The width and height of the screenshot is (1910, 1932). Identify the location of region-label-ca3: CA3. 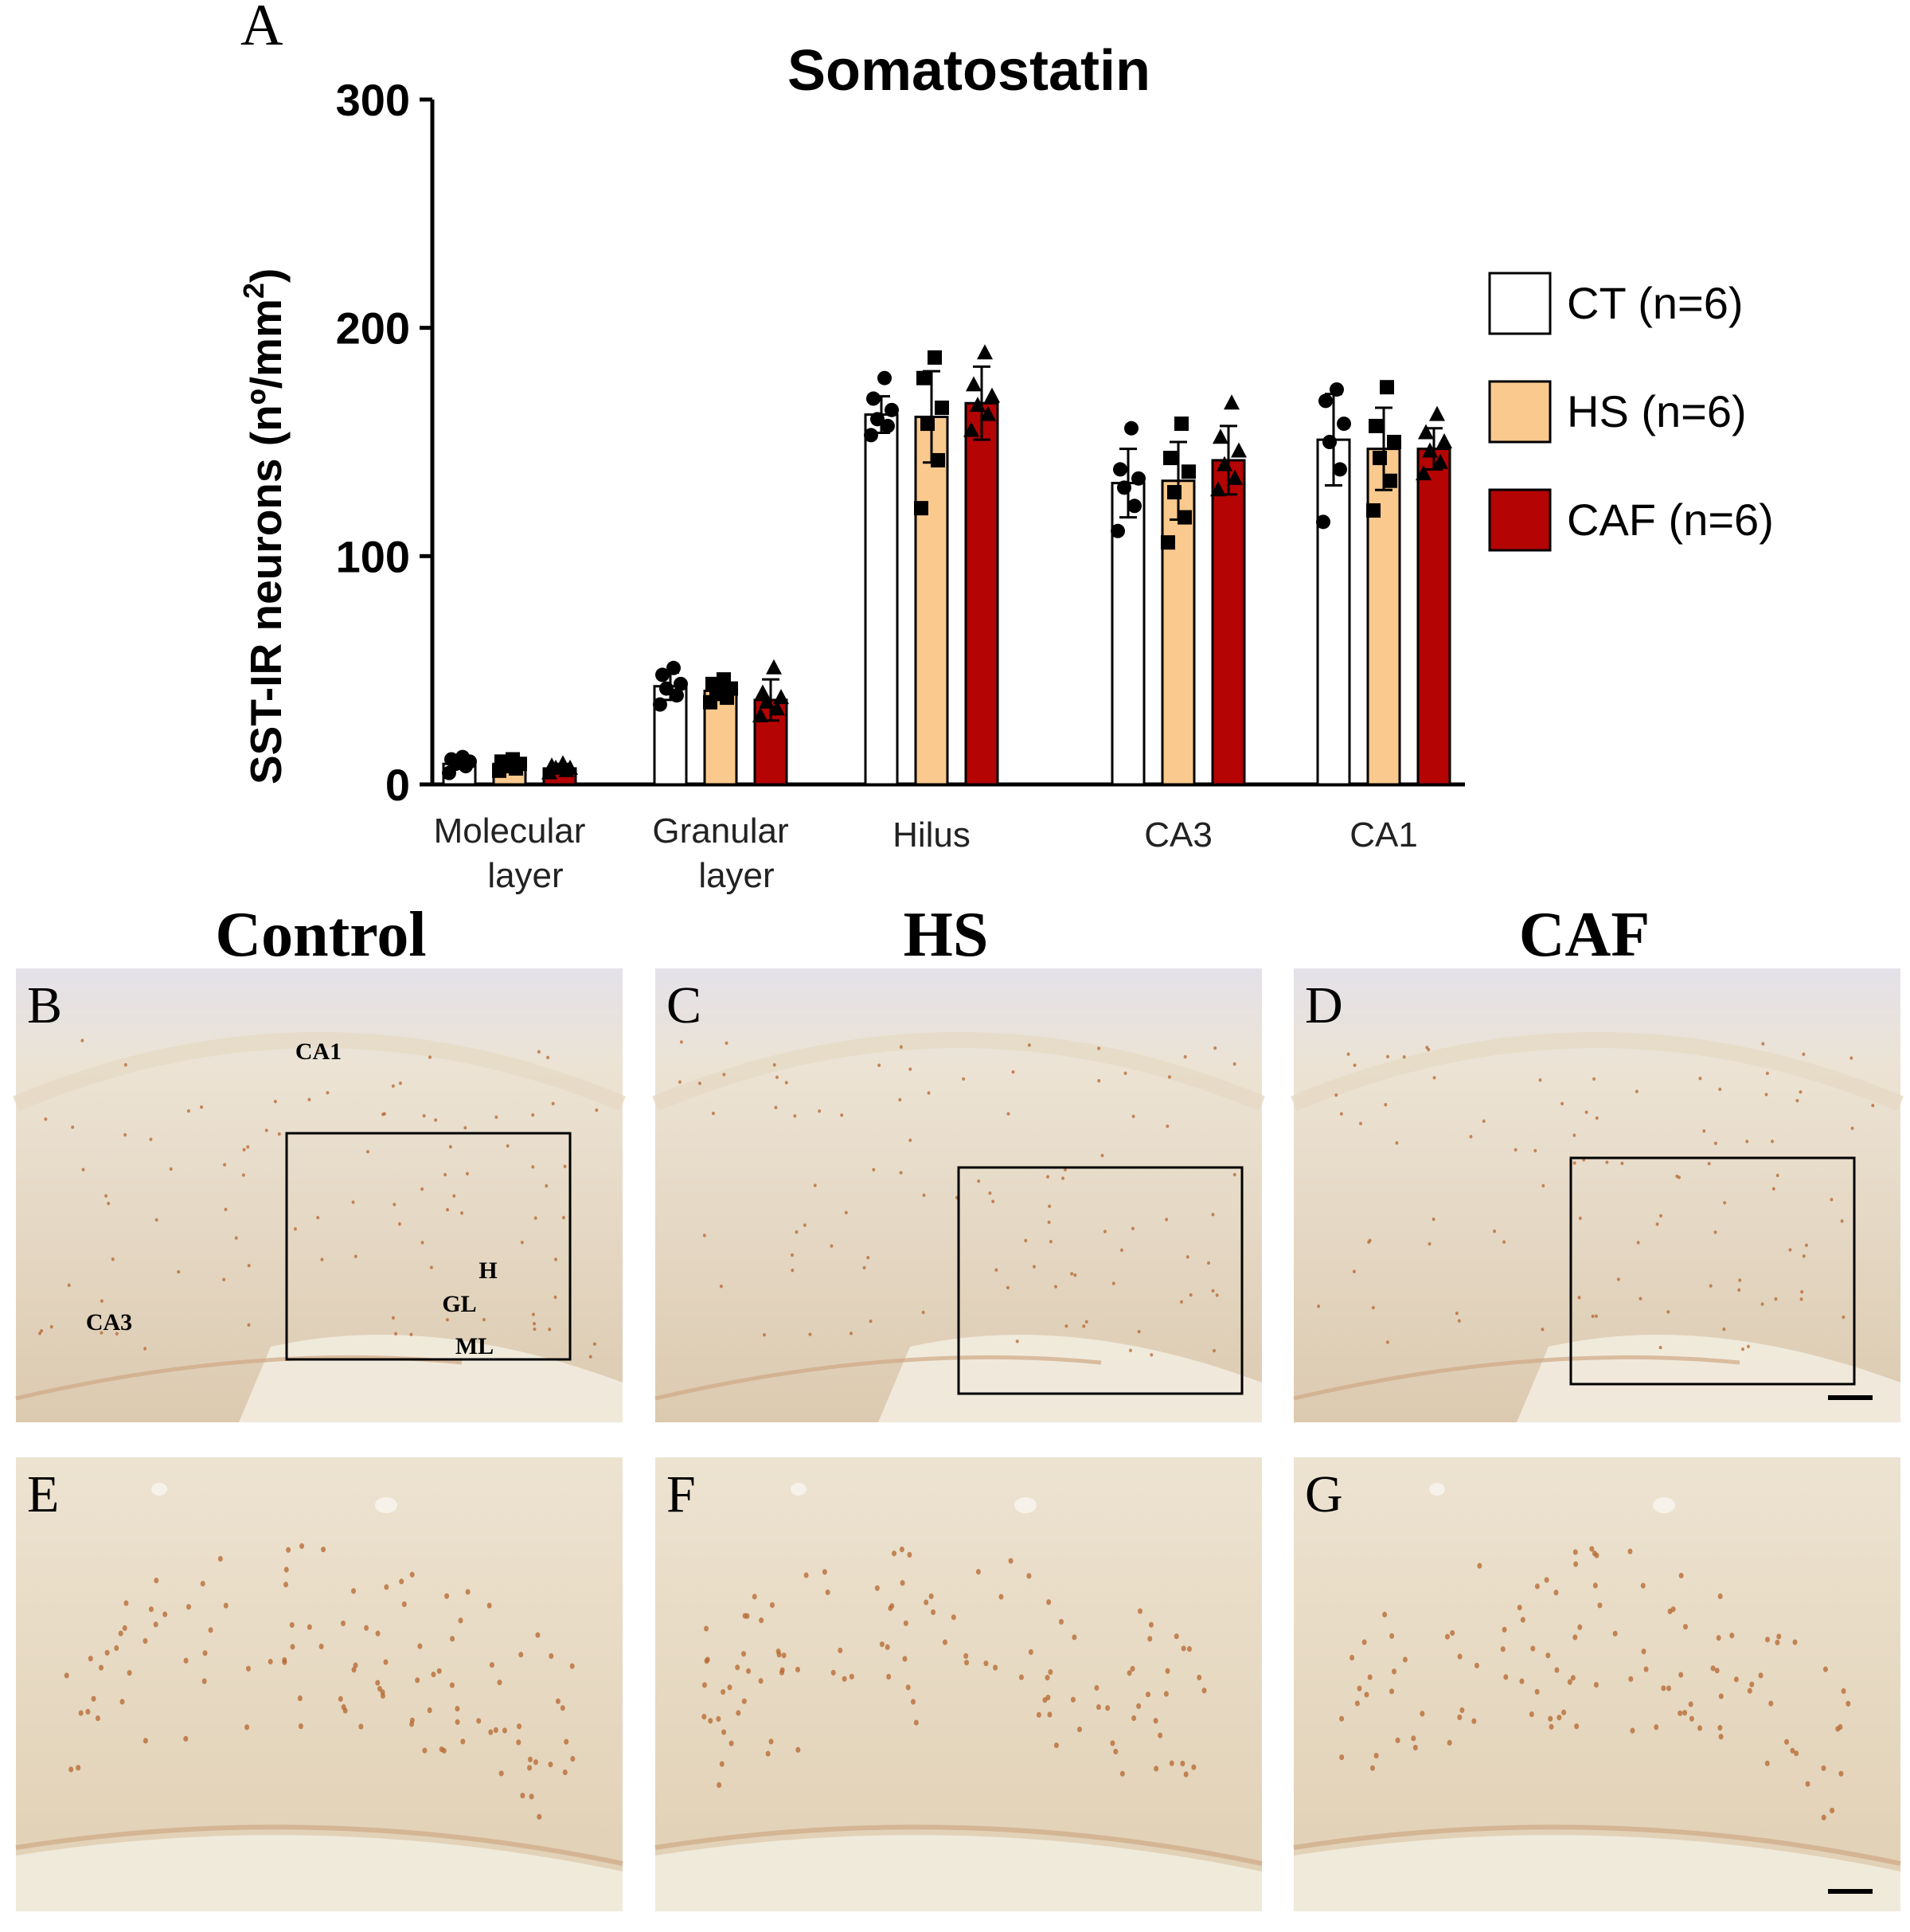
(109, 1322).